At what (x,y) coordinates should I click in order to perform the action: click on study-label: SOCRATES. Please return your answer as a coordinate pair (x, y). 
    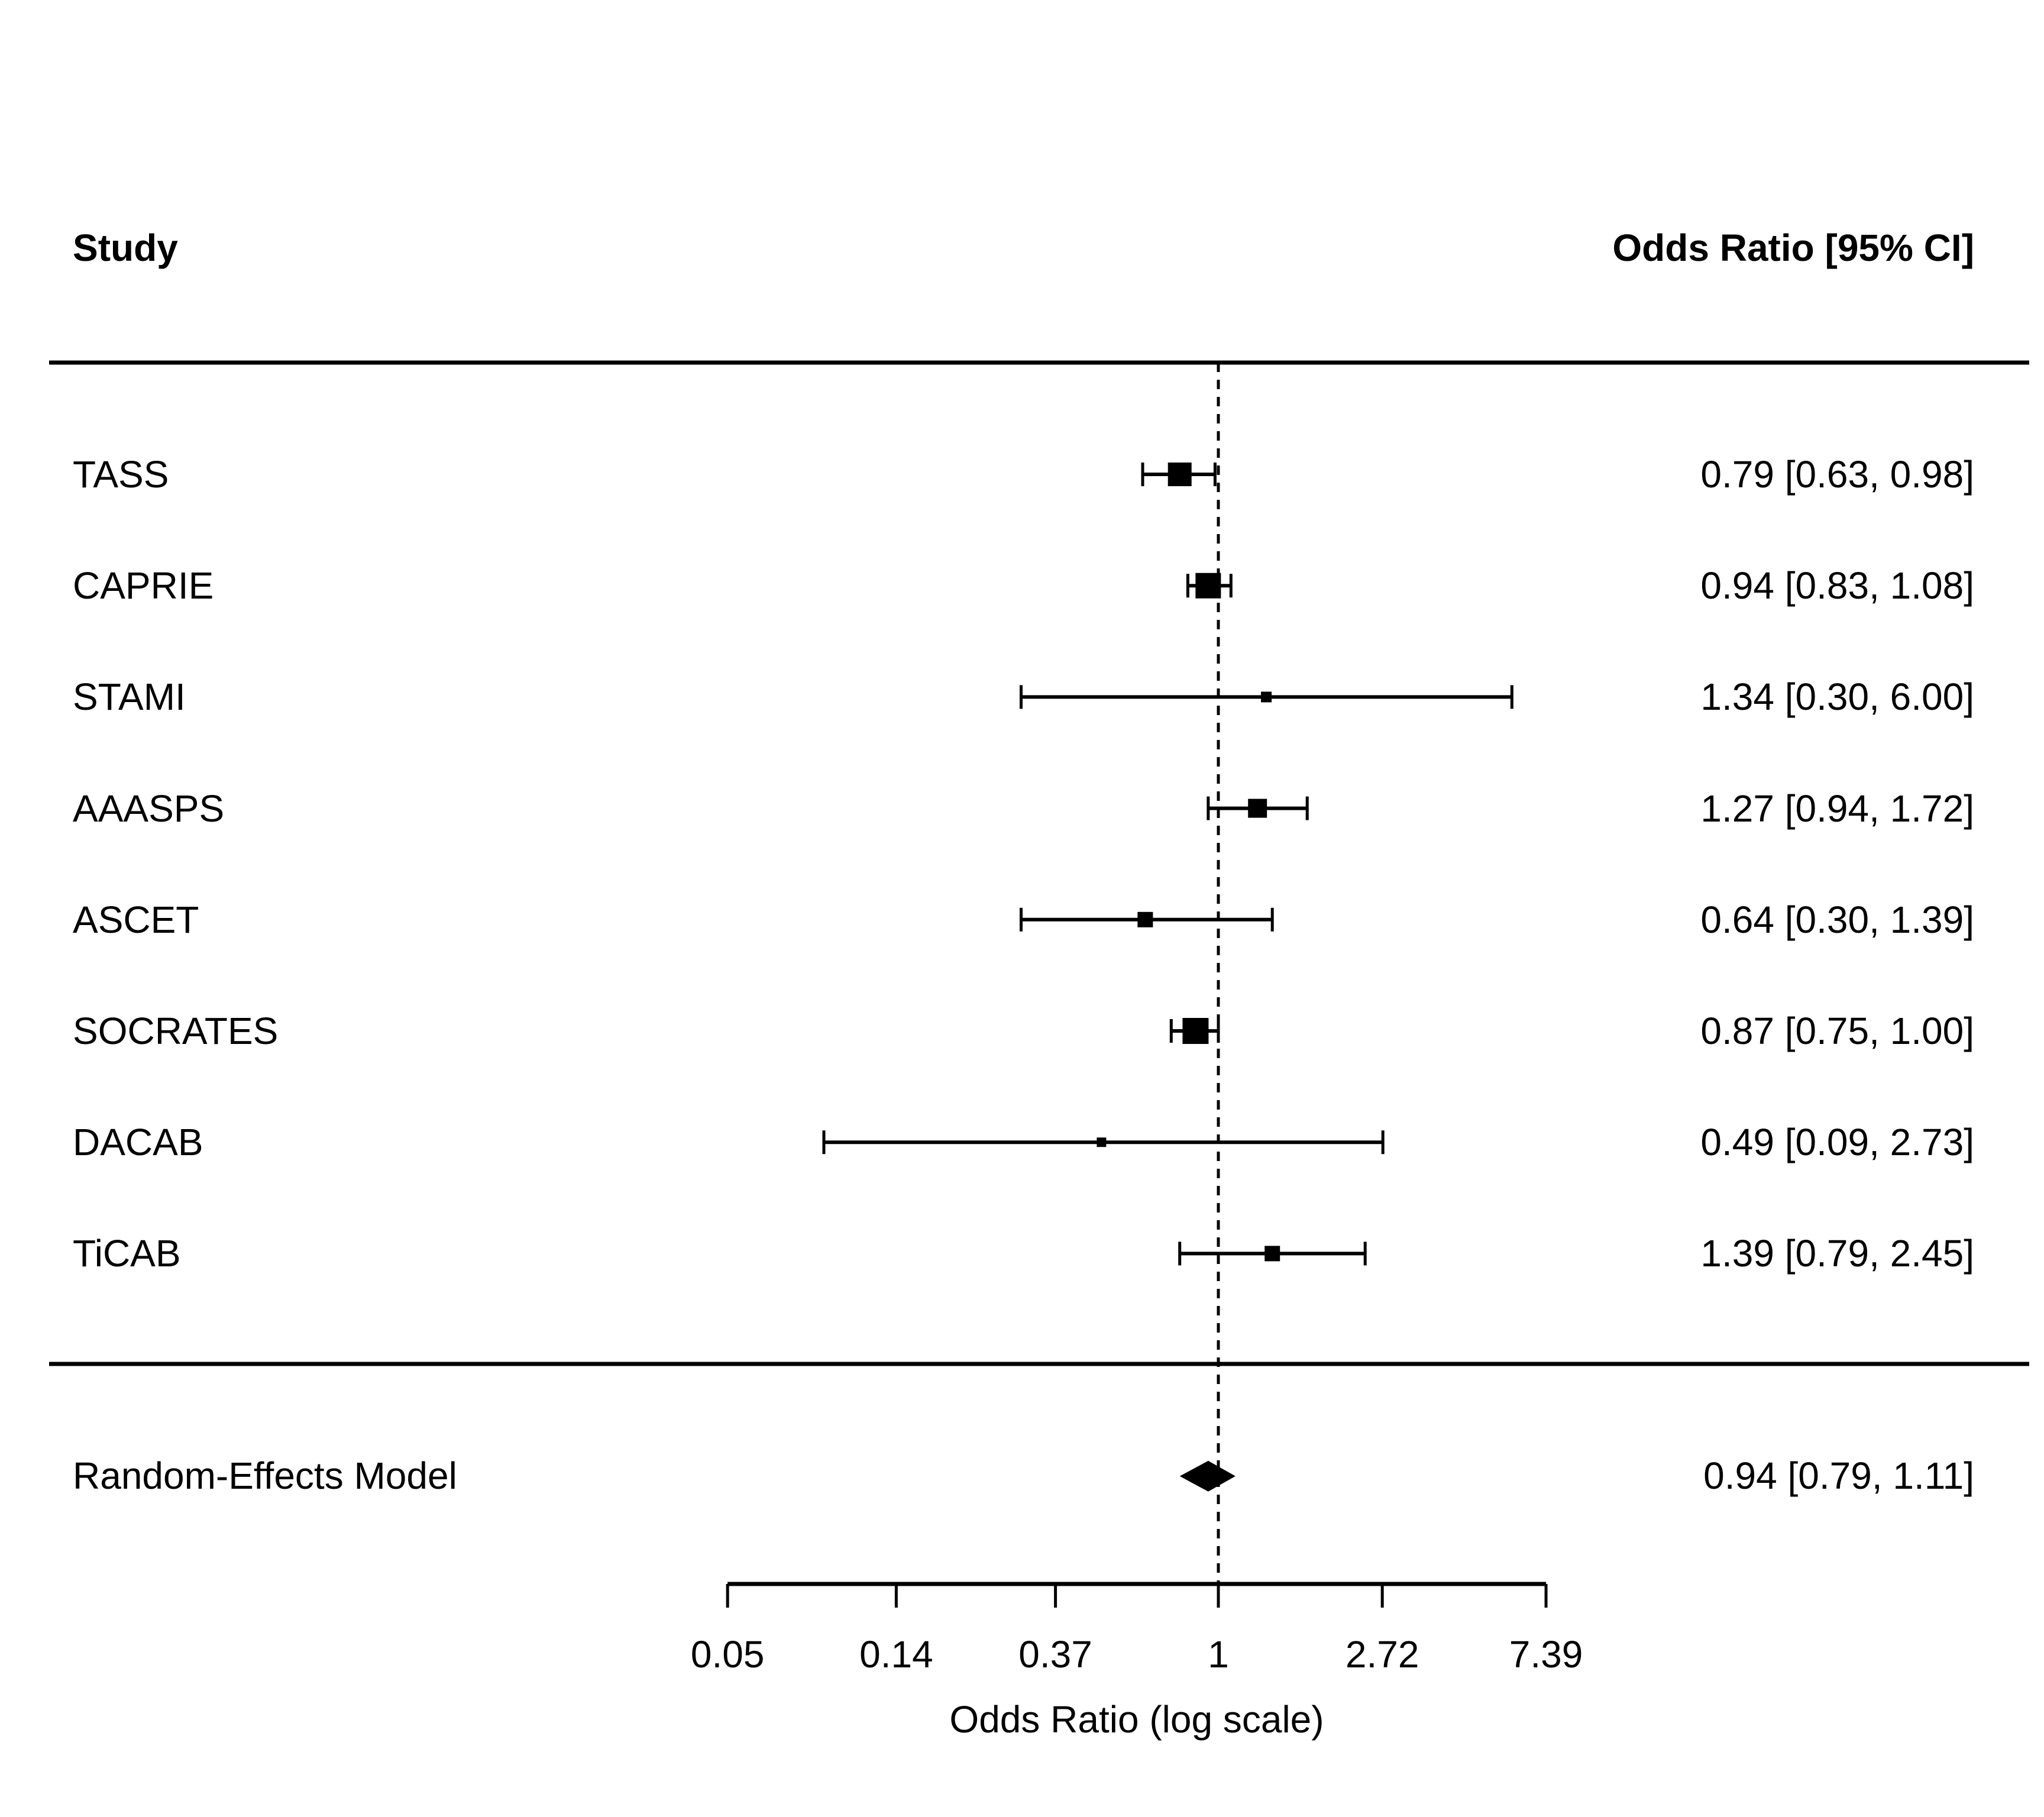
    Looking at the image, I should click on (176, 1031).